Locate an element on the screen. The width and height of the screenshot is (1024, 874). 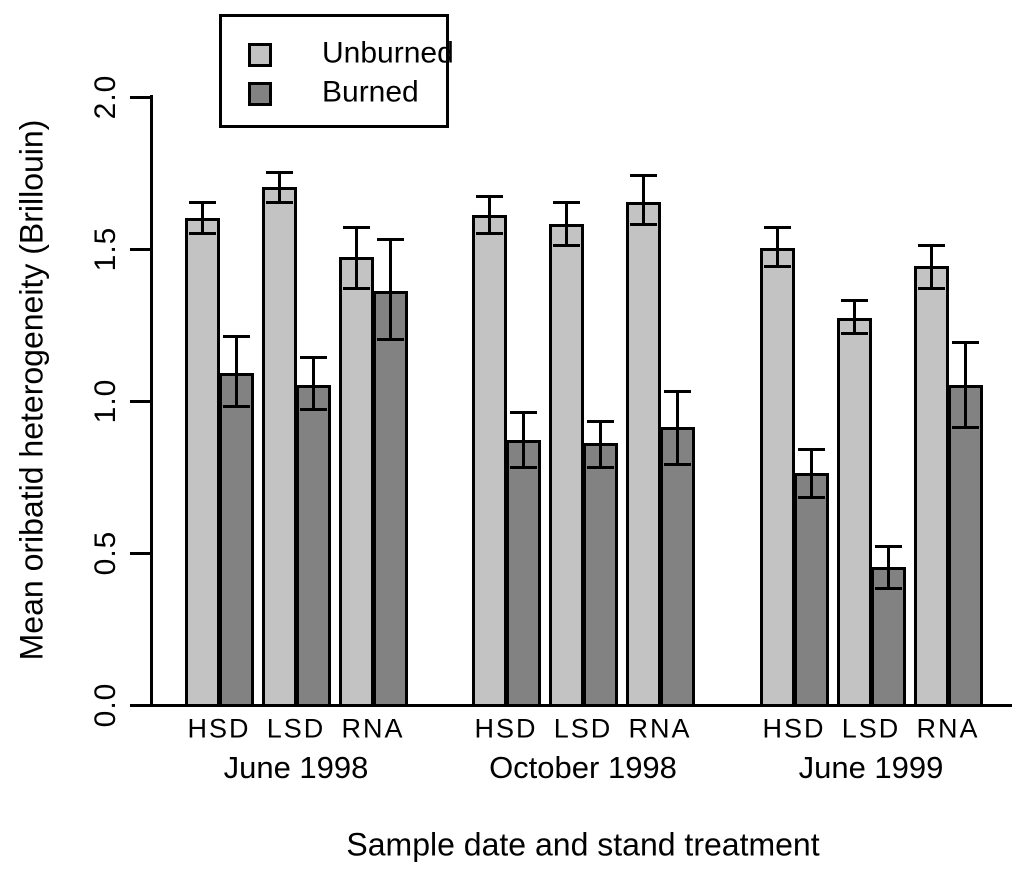
errorbar-cap-top-june-1998-hsd-unburned is located at coordinates (202, 203).